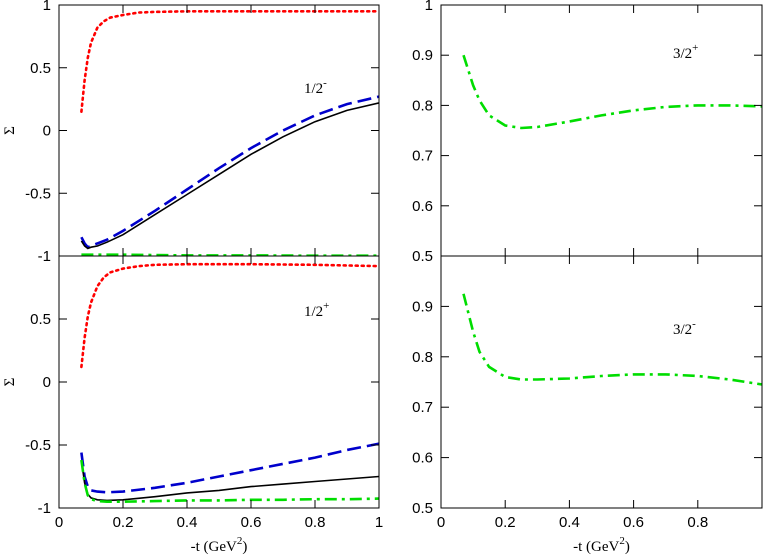 The image size is (763, 558). I want to click on panel-label: 1/2+, so click(316, 310).